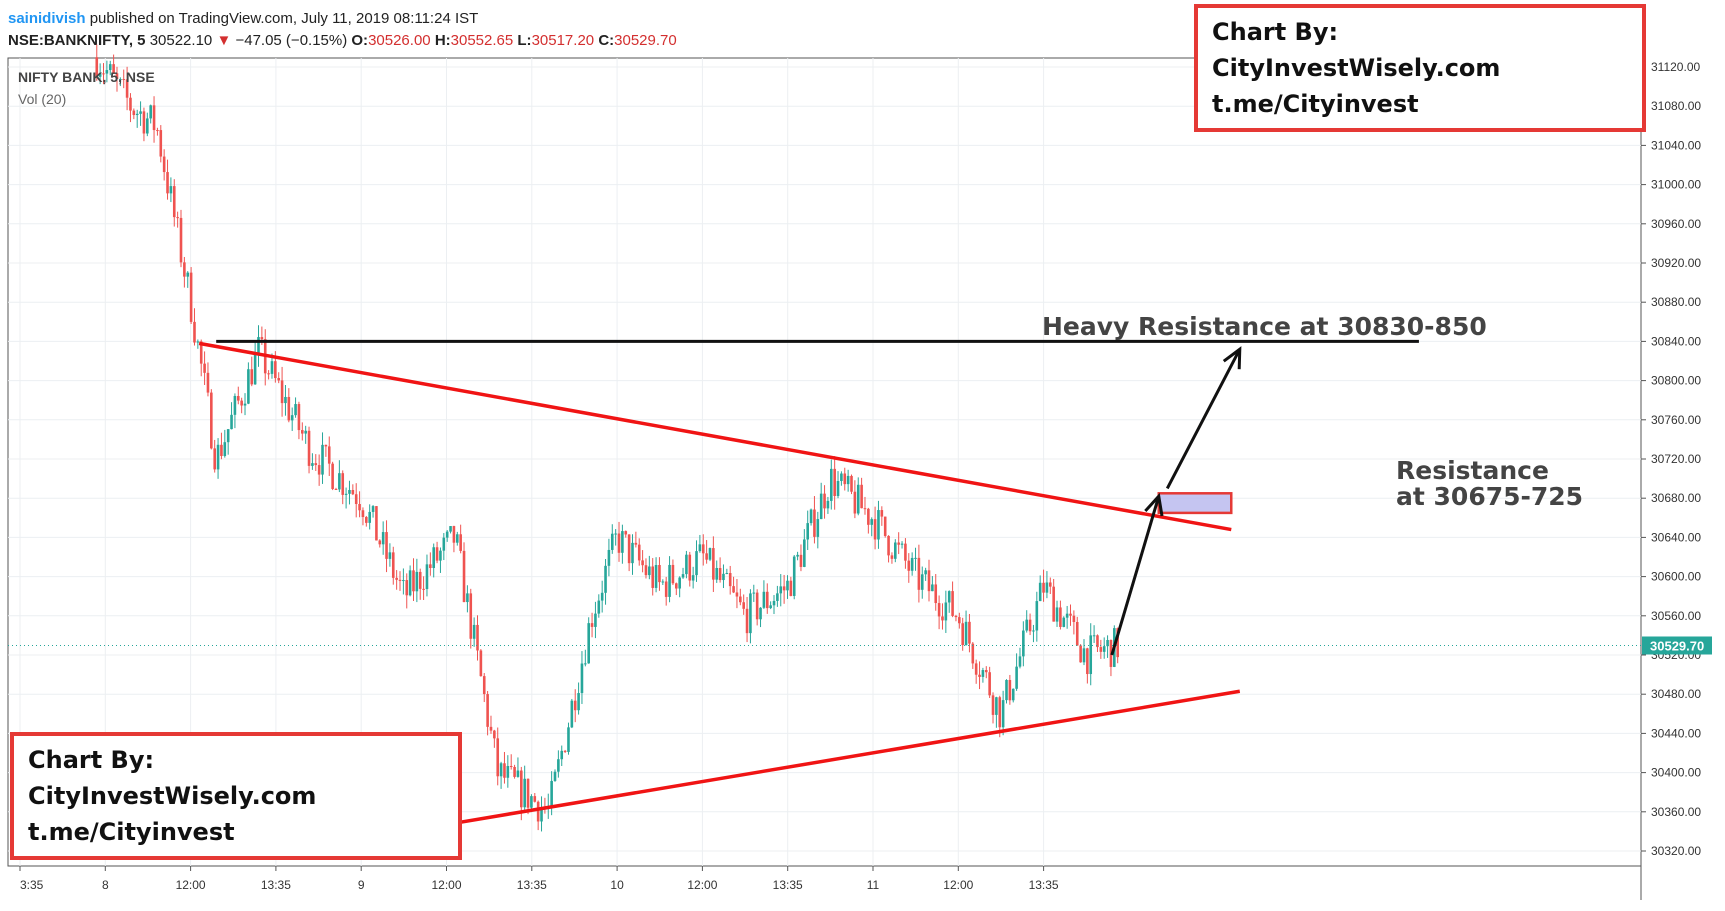 This screenshot has height=911, width=1725. I want to click on price-tick-label: 31080.00, so click(1676, 106).